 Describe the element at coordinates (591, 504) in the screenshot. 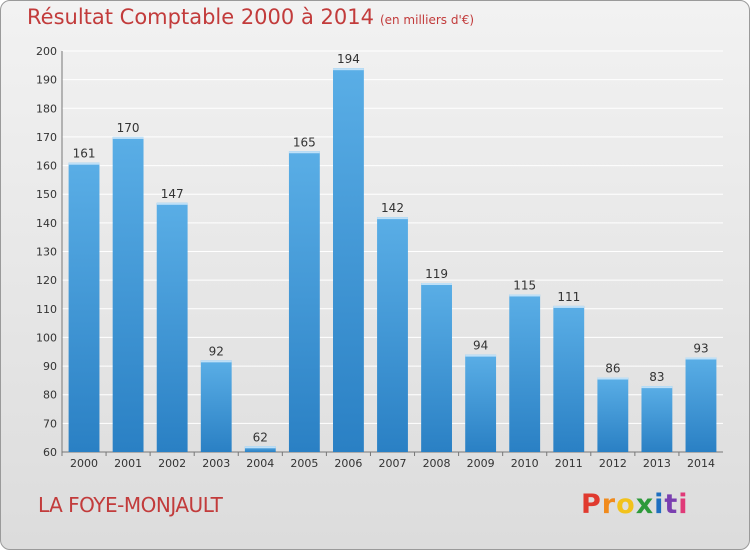

I see `logo-letter: P` at that location.